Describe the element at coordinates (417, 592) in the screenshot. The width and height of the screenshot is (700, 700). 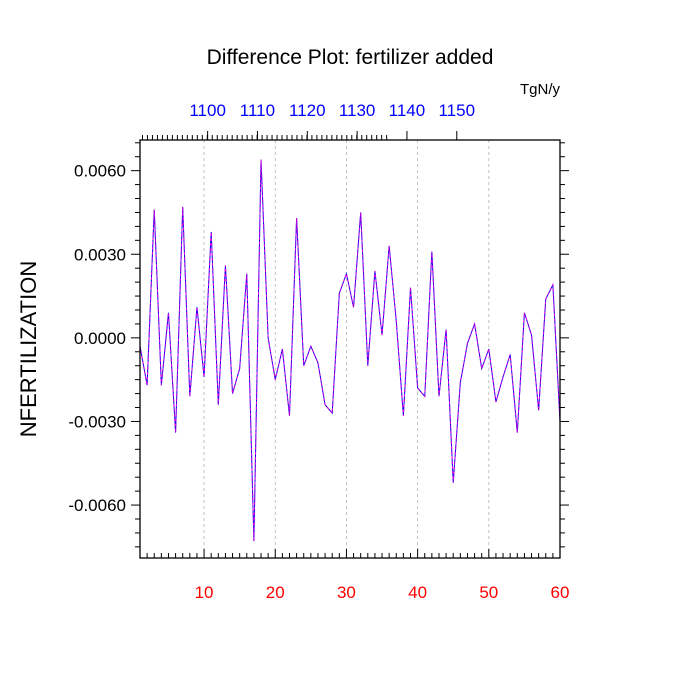
I see `x-tick-label-bottom: 40` at that location.